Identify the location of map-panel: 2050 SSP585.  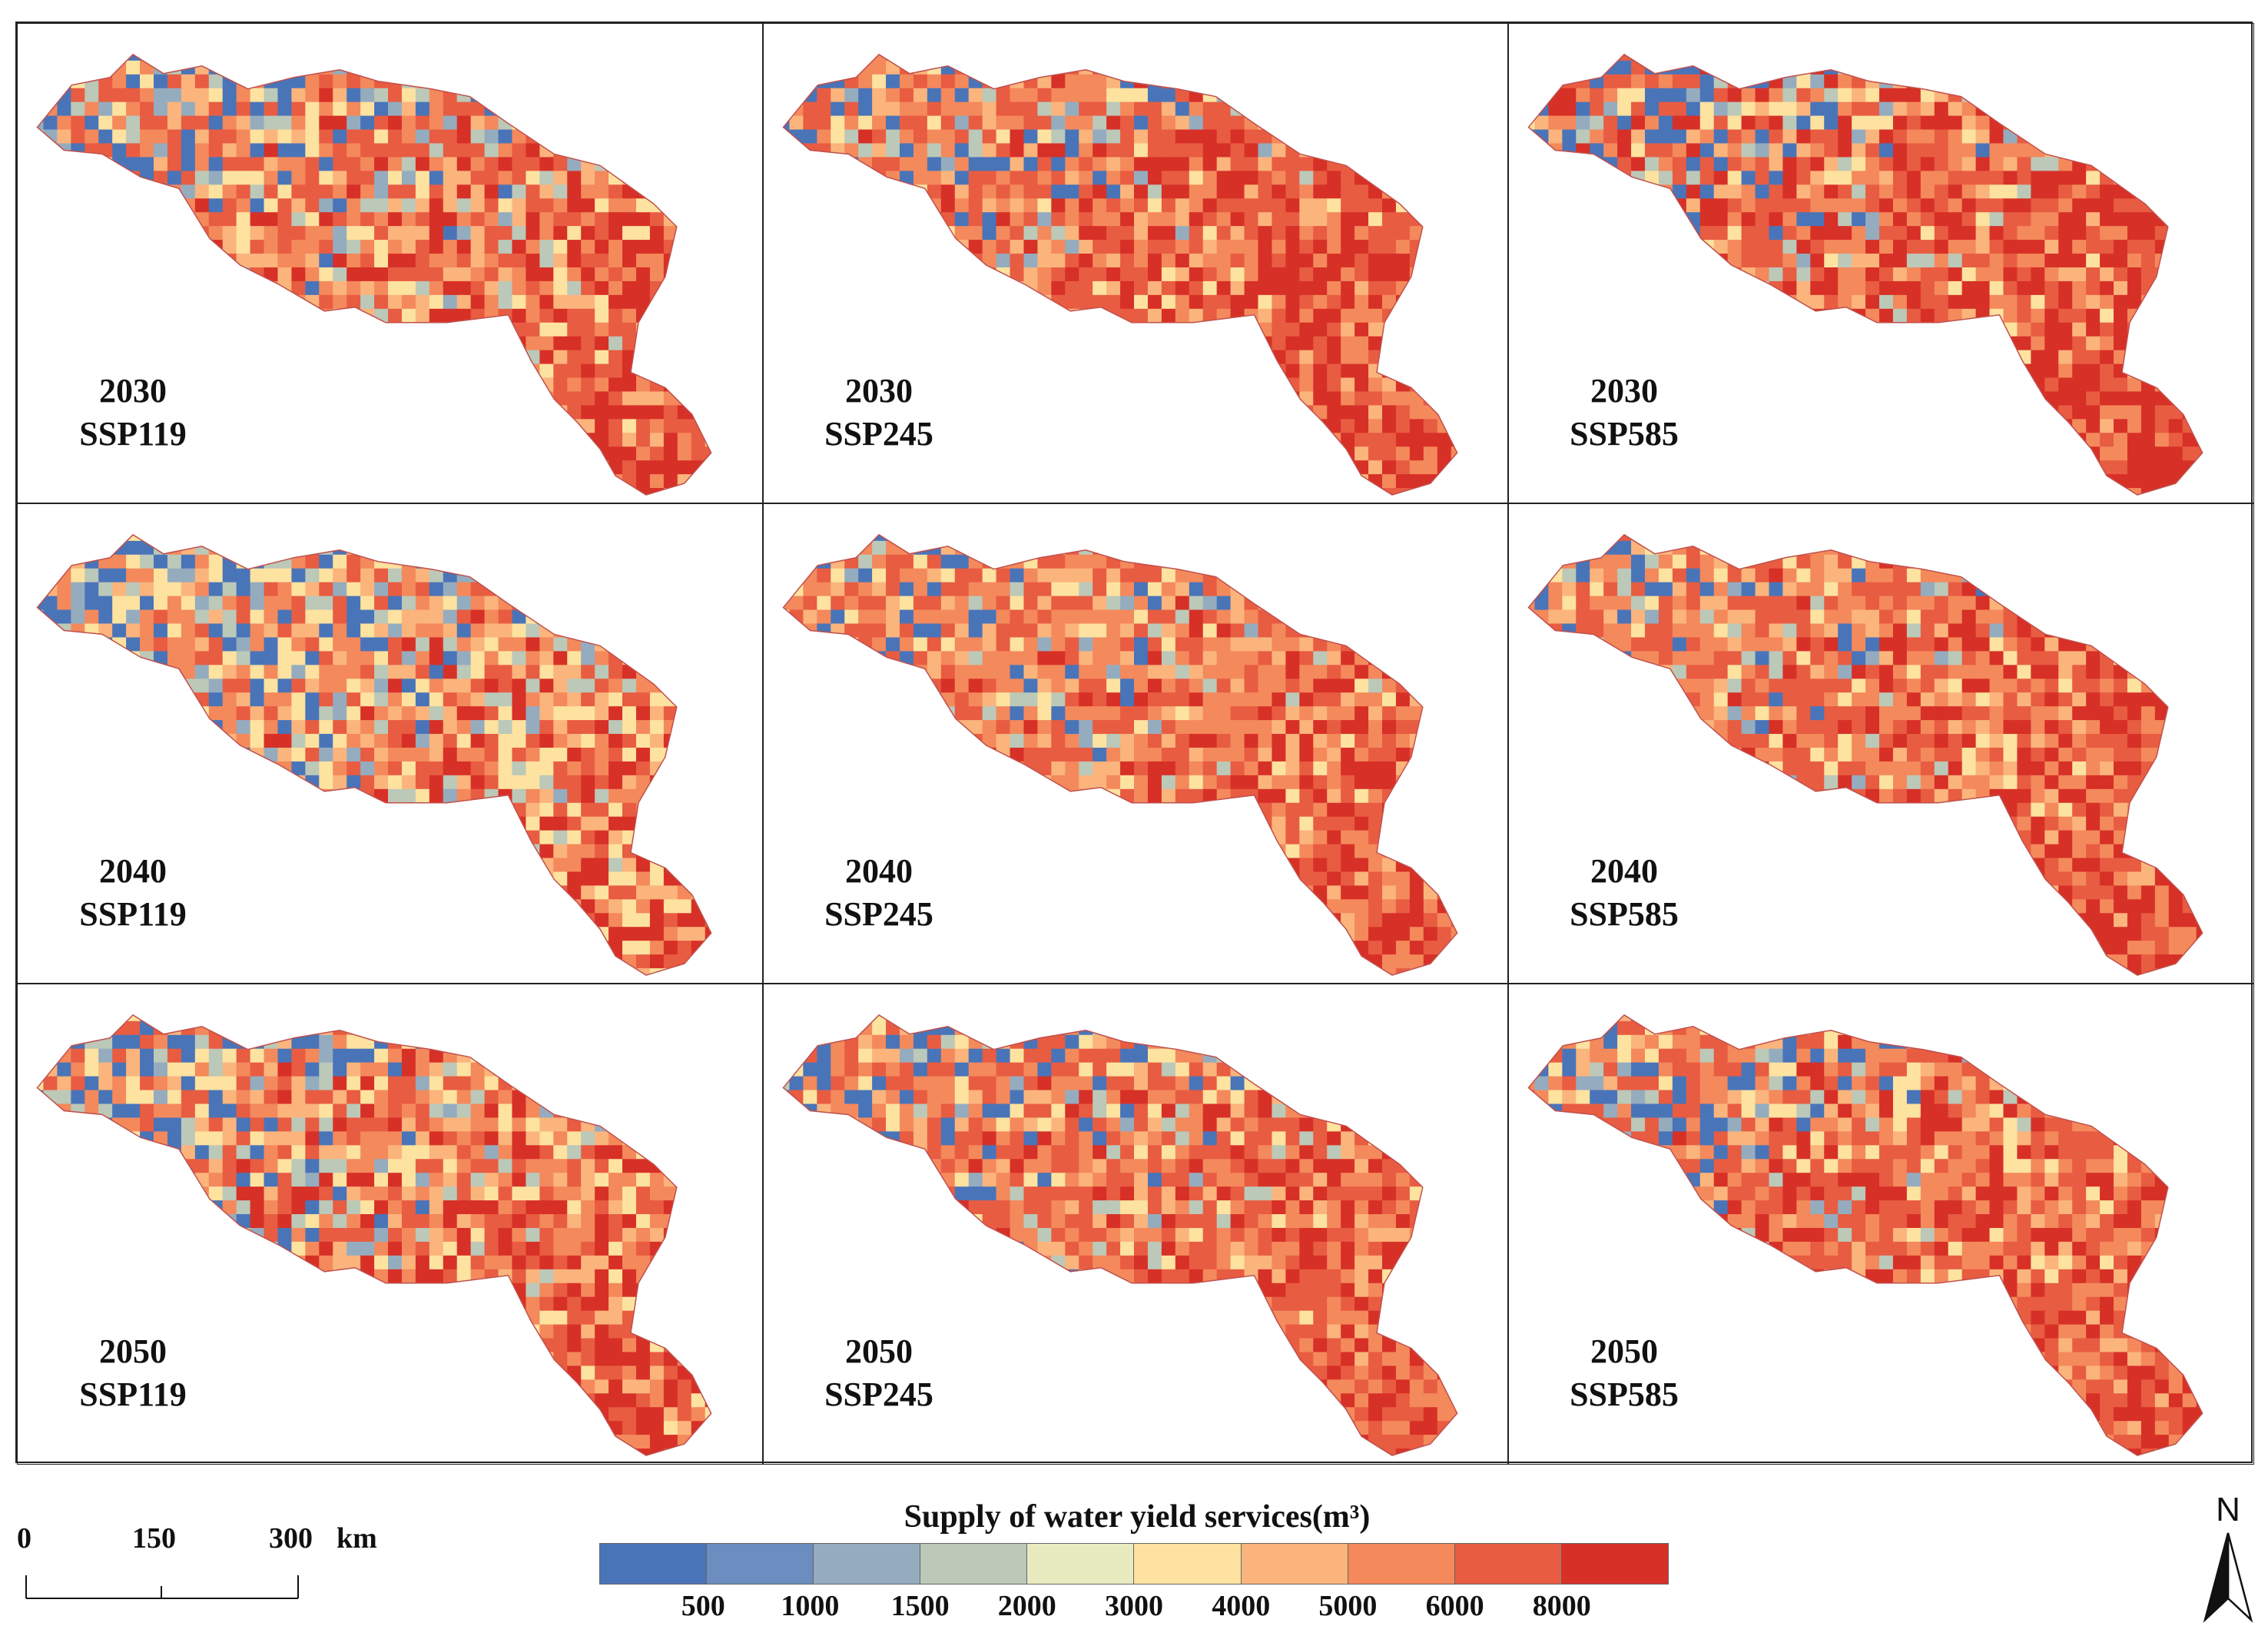
(1881, 1224).